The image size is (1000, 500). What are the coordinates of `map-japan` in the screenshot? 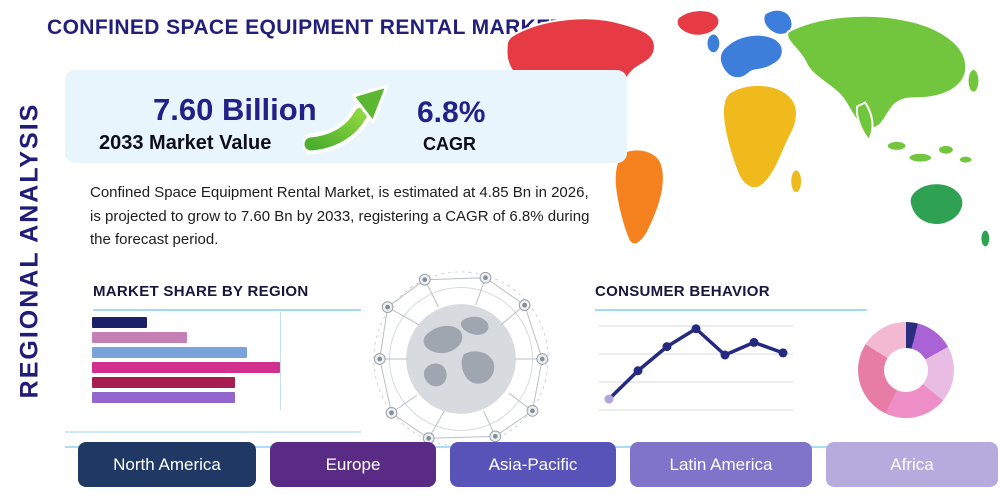 It's located at (973, 81).